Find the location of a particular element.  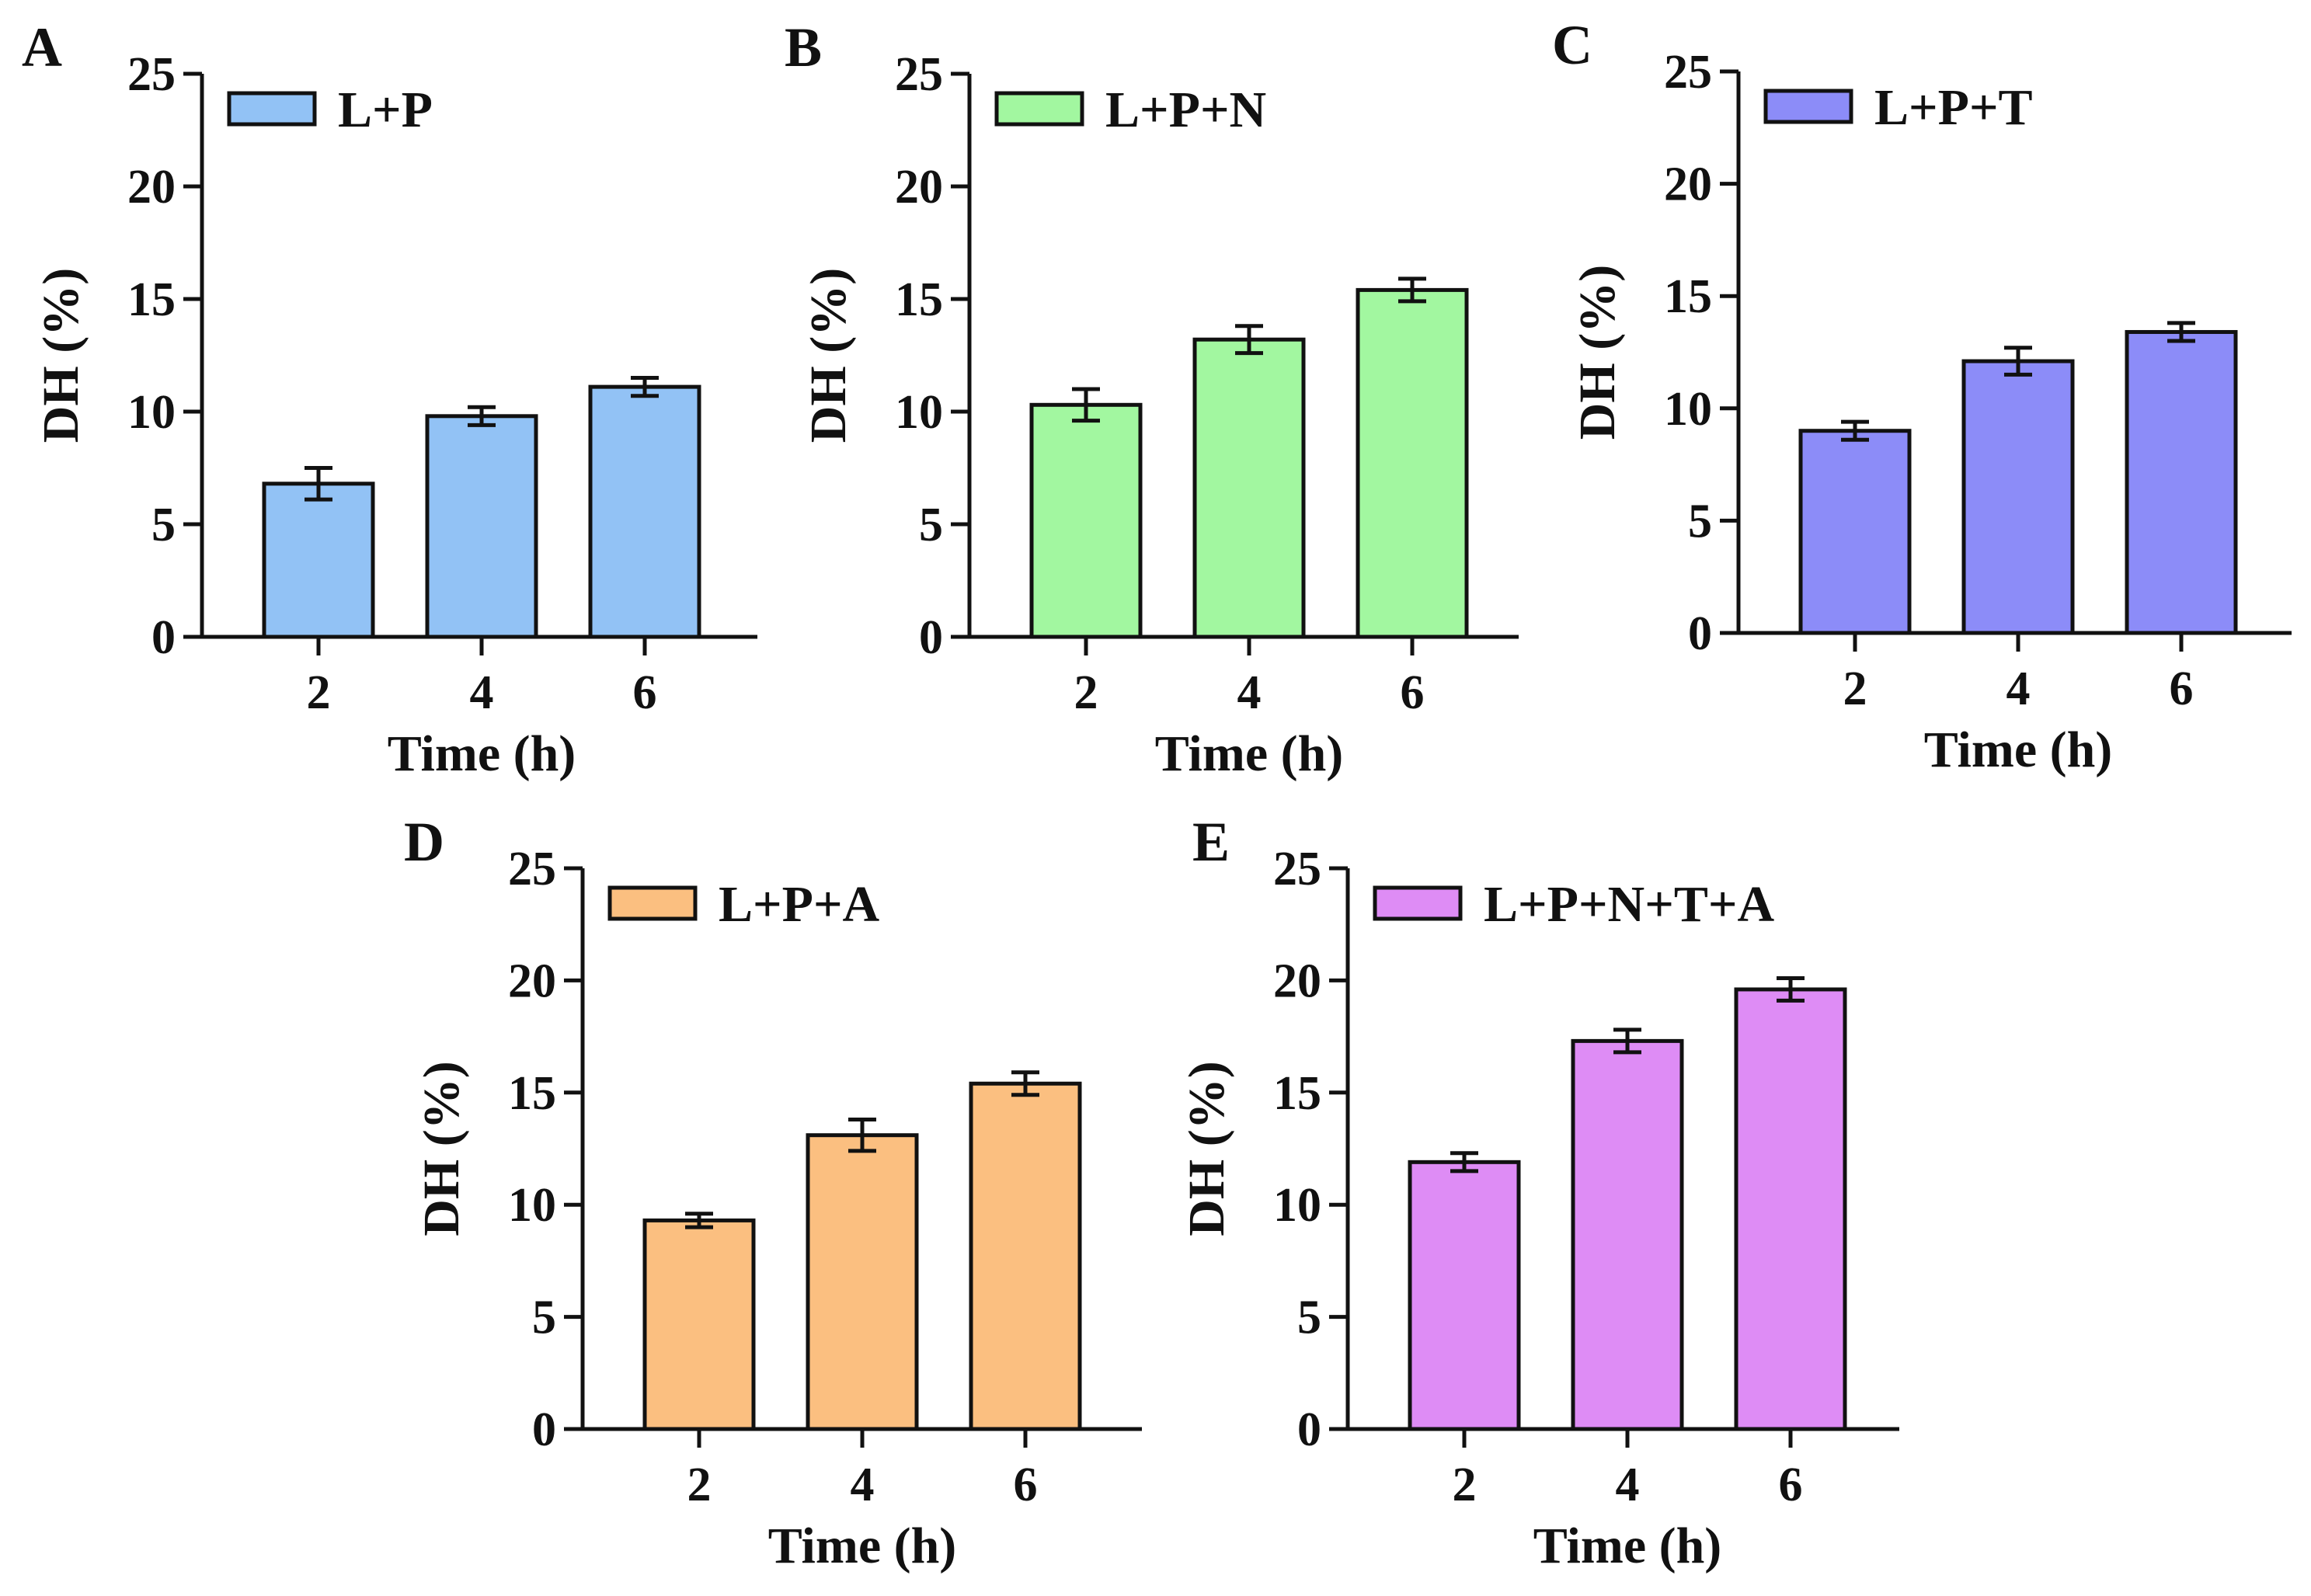

panel-letter: D is located at coordinates (424, 842).